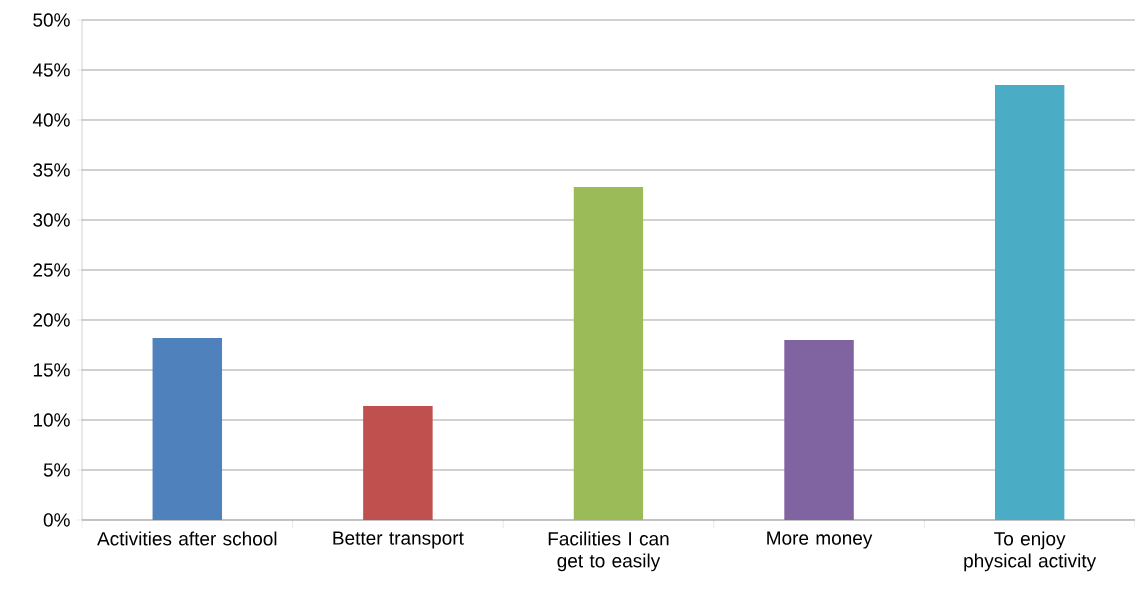 The width and height of the screenshot is (1135, 615). What do you see at coordinates (51, 320) in the screenshot?
I see `y-tick-label: 20%` at bounding box center [51, 320].